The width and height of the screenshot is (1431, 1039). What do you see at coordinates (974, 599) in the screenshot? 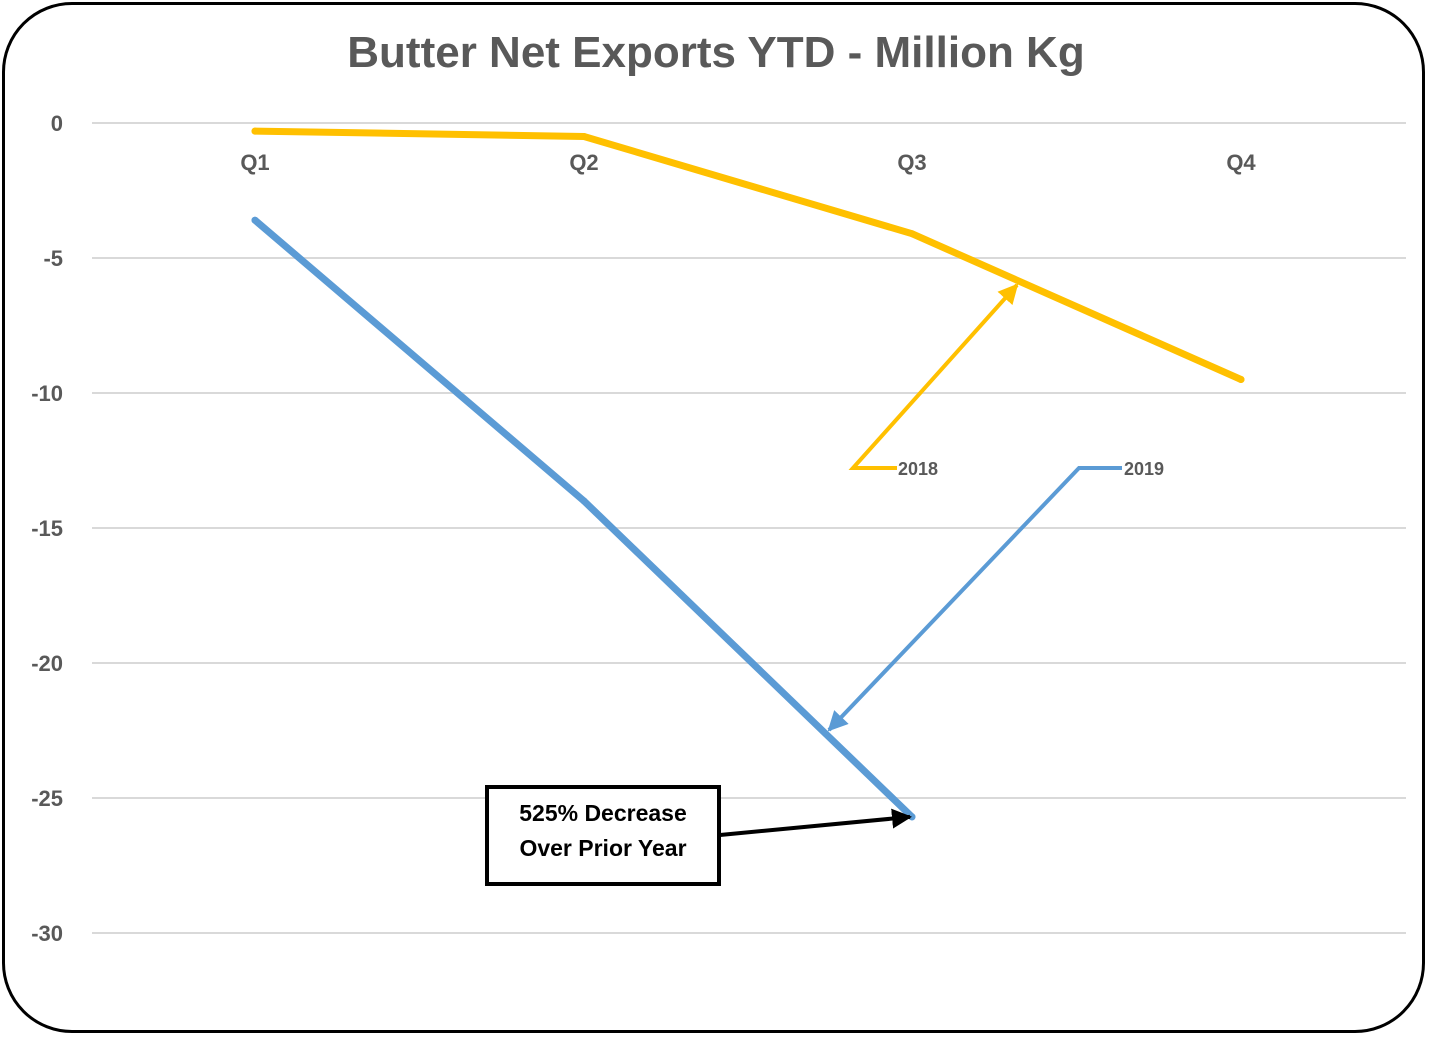
I see `callout-arrow-2019` at bounding box center [974, 599].